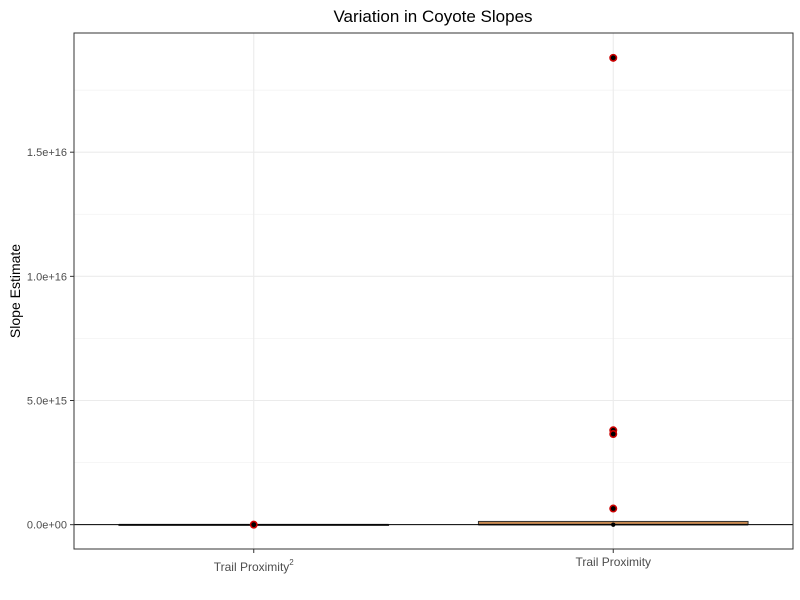 The height and width of the screenshot is (600, 800). Describe the element at coordinates (15, 291) in the screenshot. I see `y-axis-label: Slope Estimate` at that location.